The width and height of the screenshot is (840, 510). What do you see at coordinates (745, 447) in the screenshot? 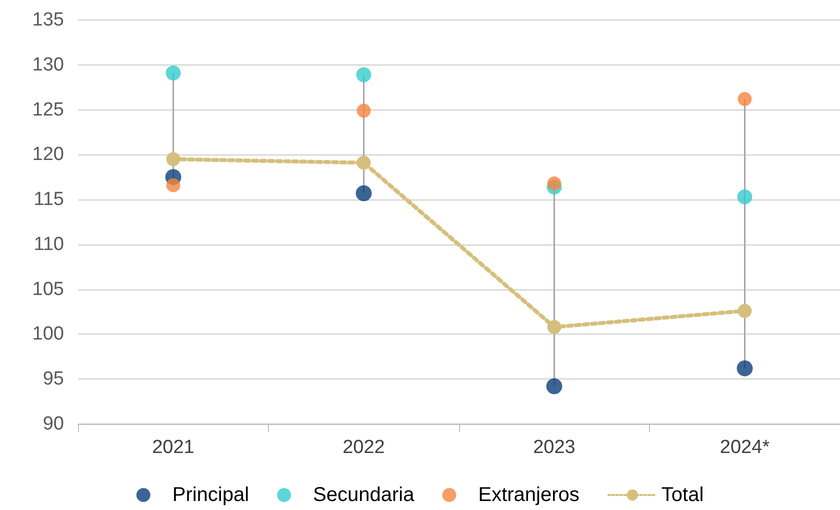
I see `x-tick-label: 2024*` at bounding box center [745, 447].